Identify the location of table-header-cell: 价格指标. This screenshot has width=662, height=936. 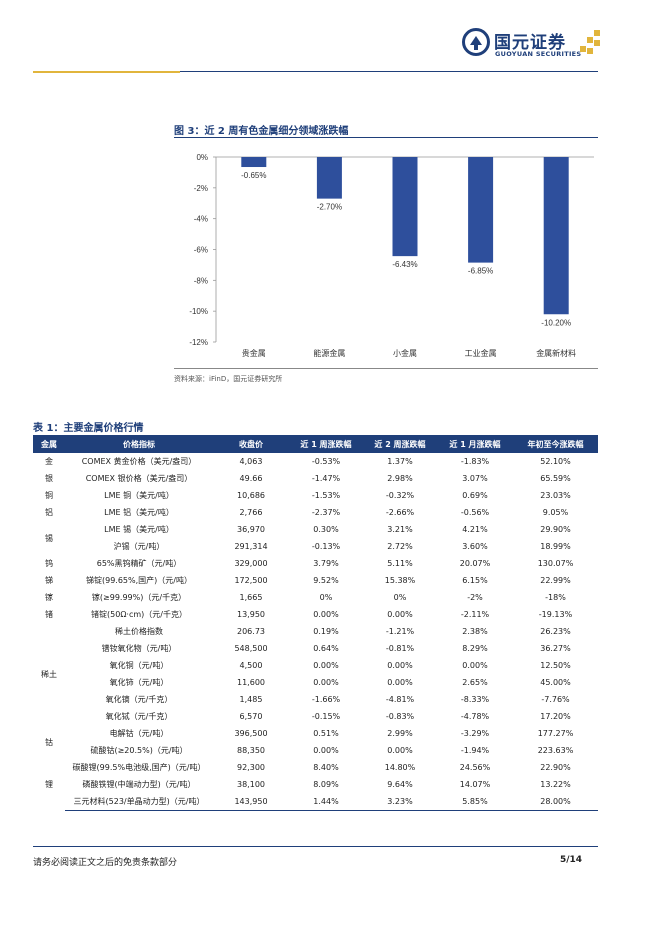
(139, 444).